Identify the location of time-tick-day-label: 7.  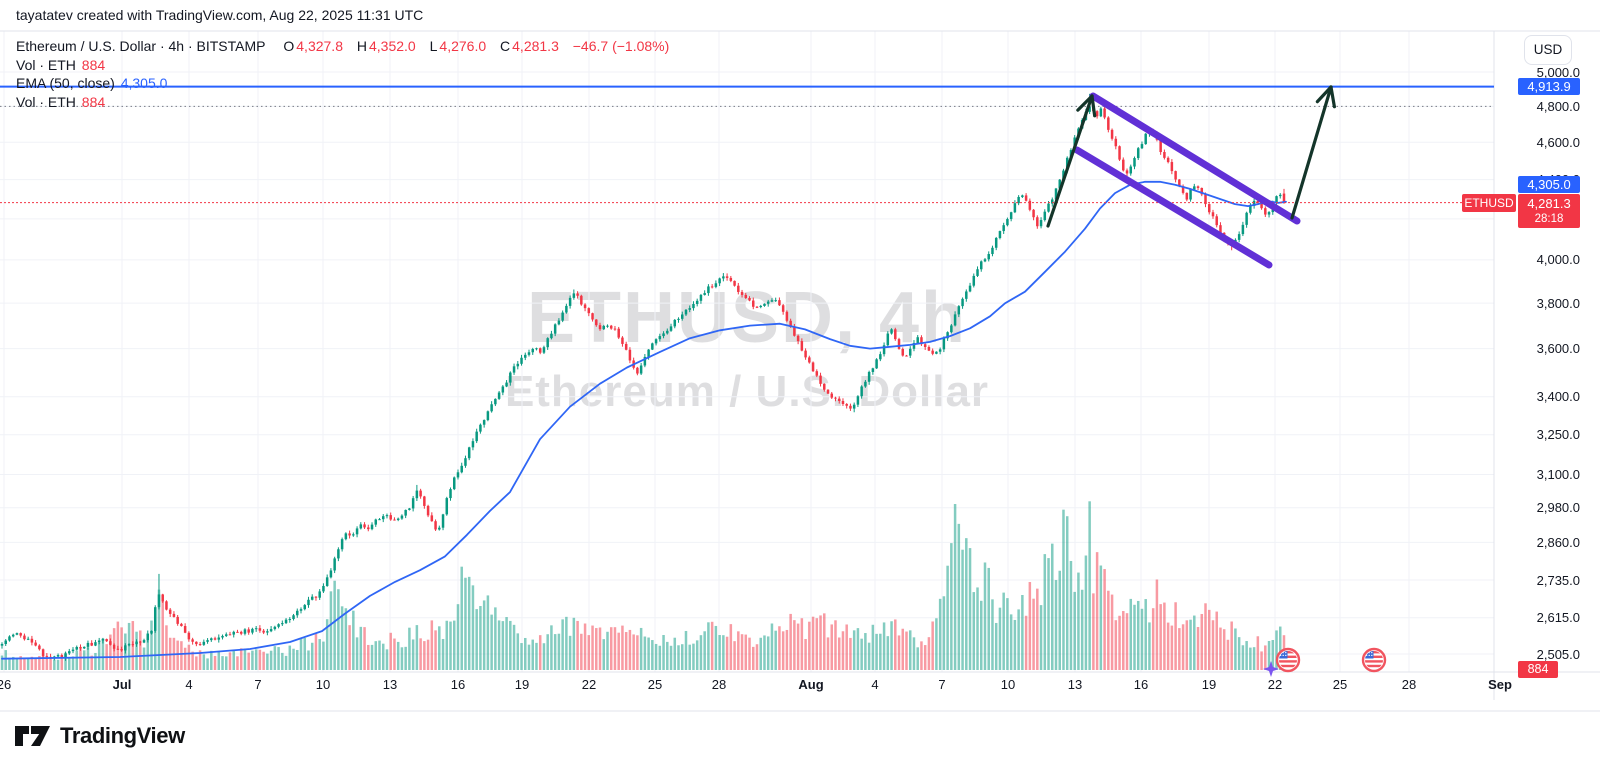
(942, 684).